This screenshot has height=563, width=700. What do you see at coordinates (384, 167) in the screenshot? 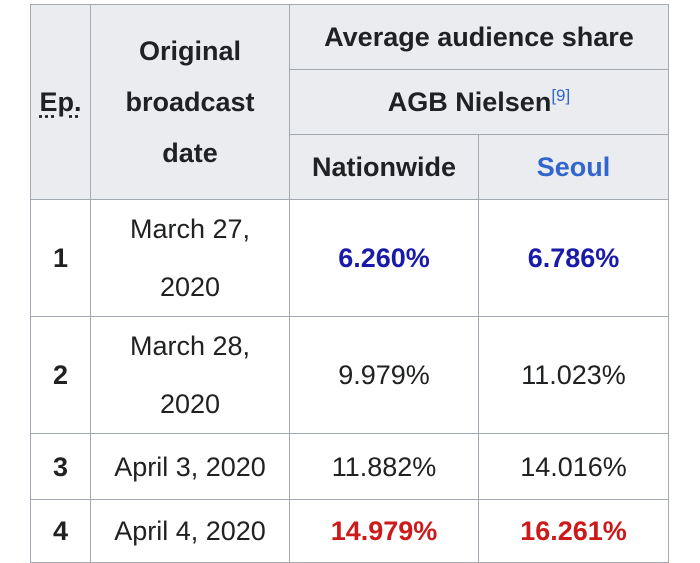
I see `nationwide-header: Nationwide` at bounding box center [384, 167].